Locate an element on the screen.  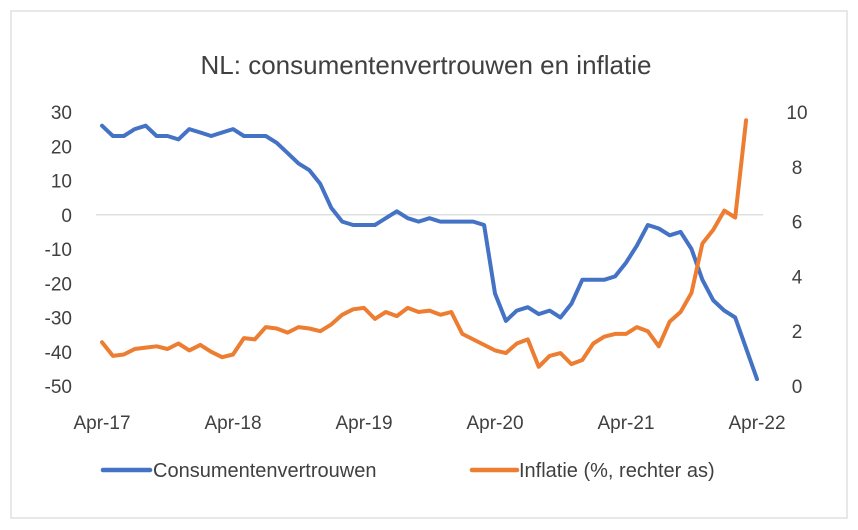
x-tick-label: Apr-20 is located at coordinates (494, 423).